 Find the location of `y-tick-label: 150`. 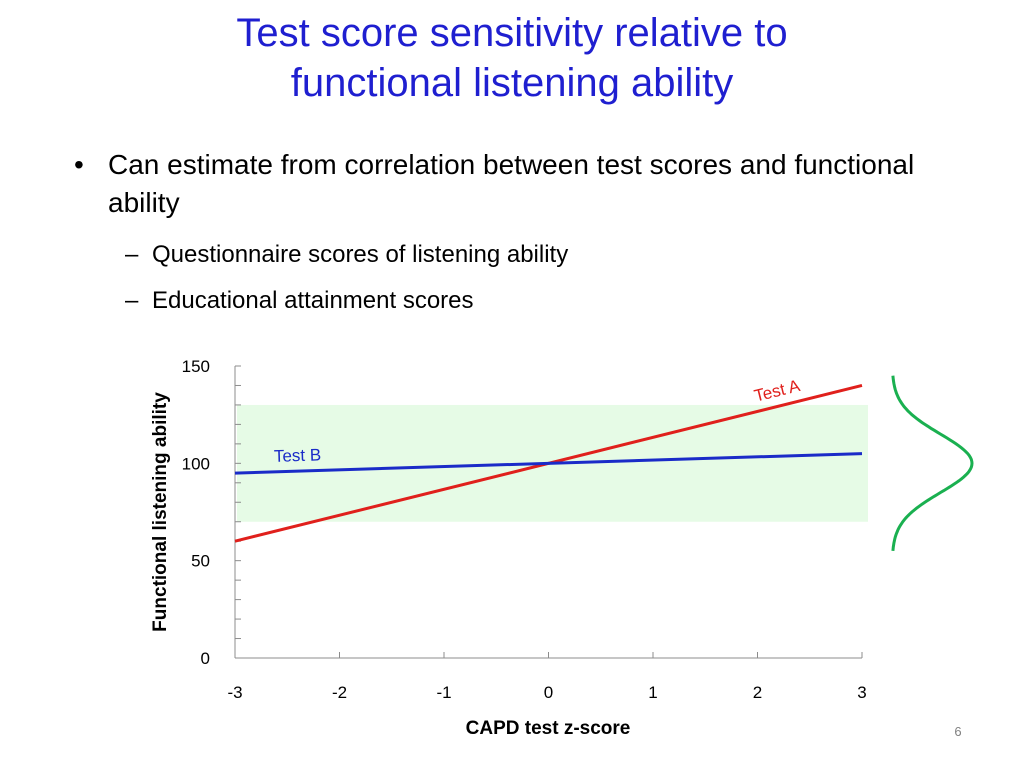

y-tick-label: 150 is located at coordinates (196, 366).